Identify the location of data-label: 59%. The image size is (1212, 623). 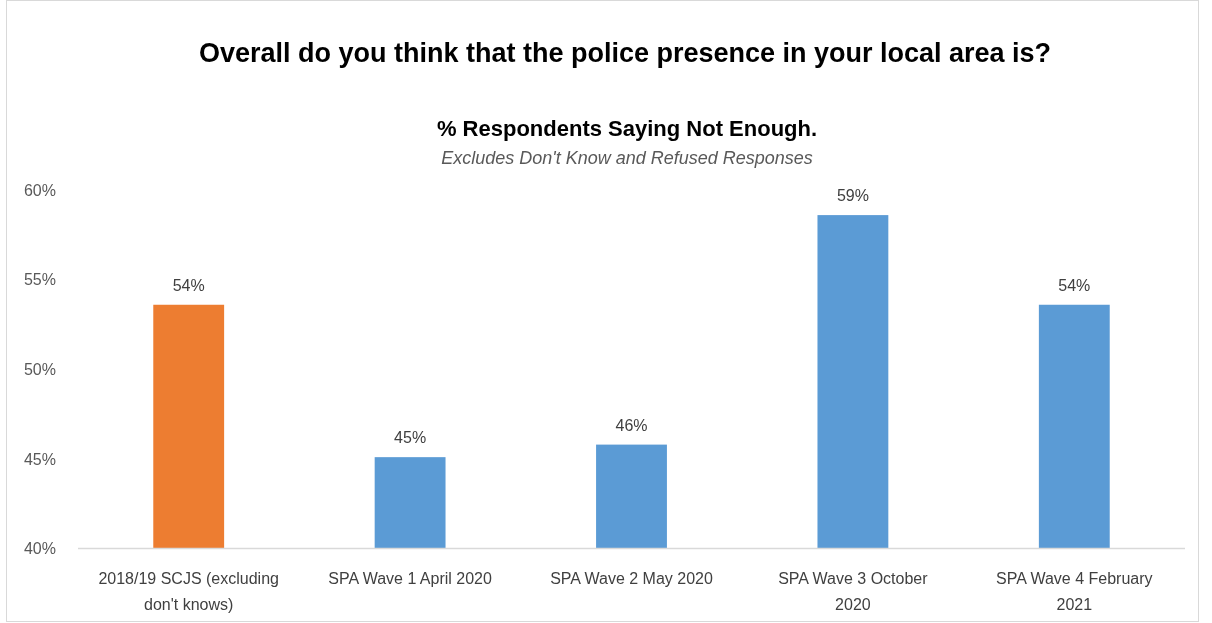
(852, 196).